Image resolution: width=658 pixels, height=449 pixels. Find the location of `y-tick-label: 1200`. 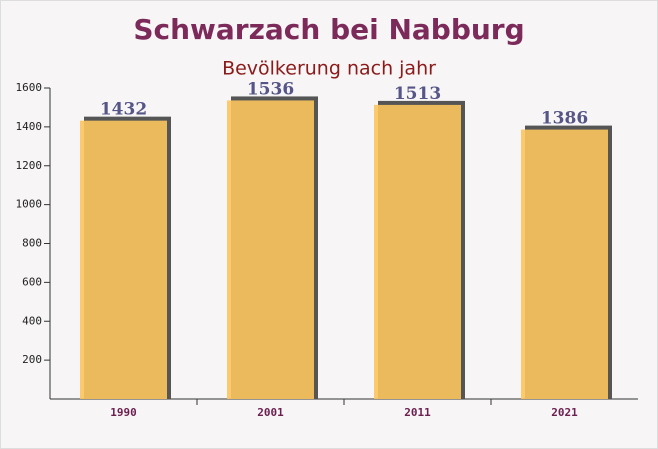

y-tick-label: 1200 is located at coordinates (29, 165).